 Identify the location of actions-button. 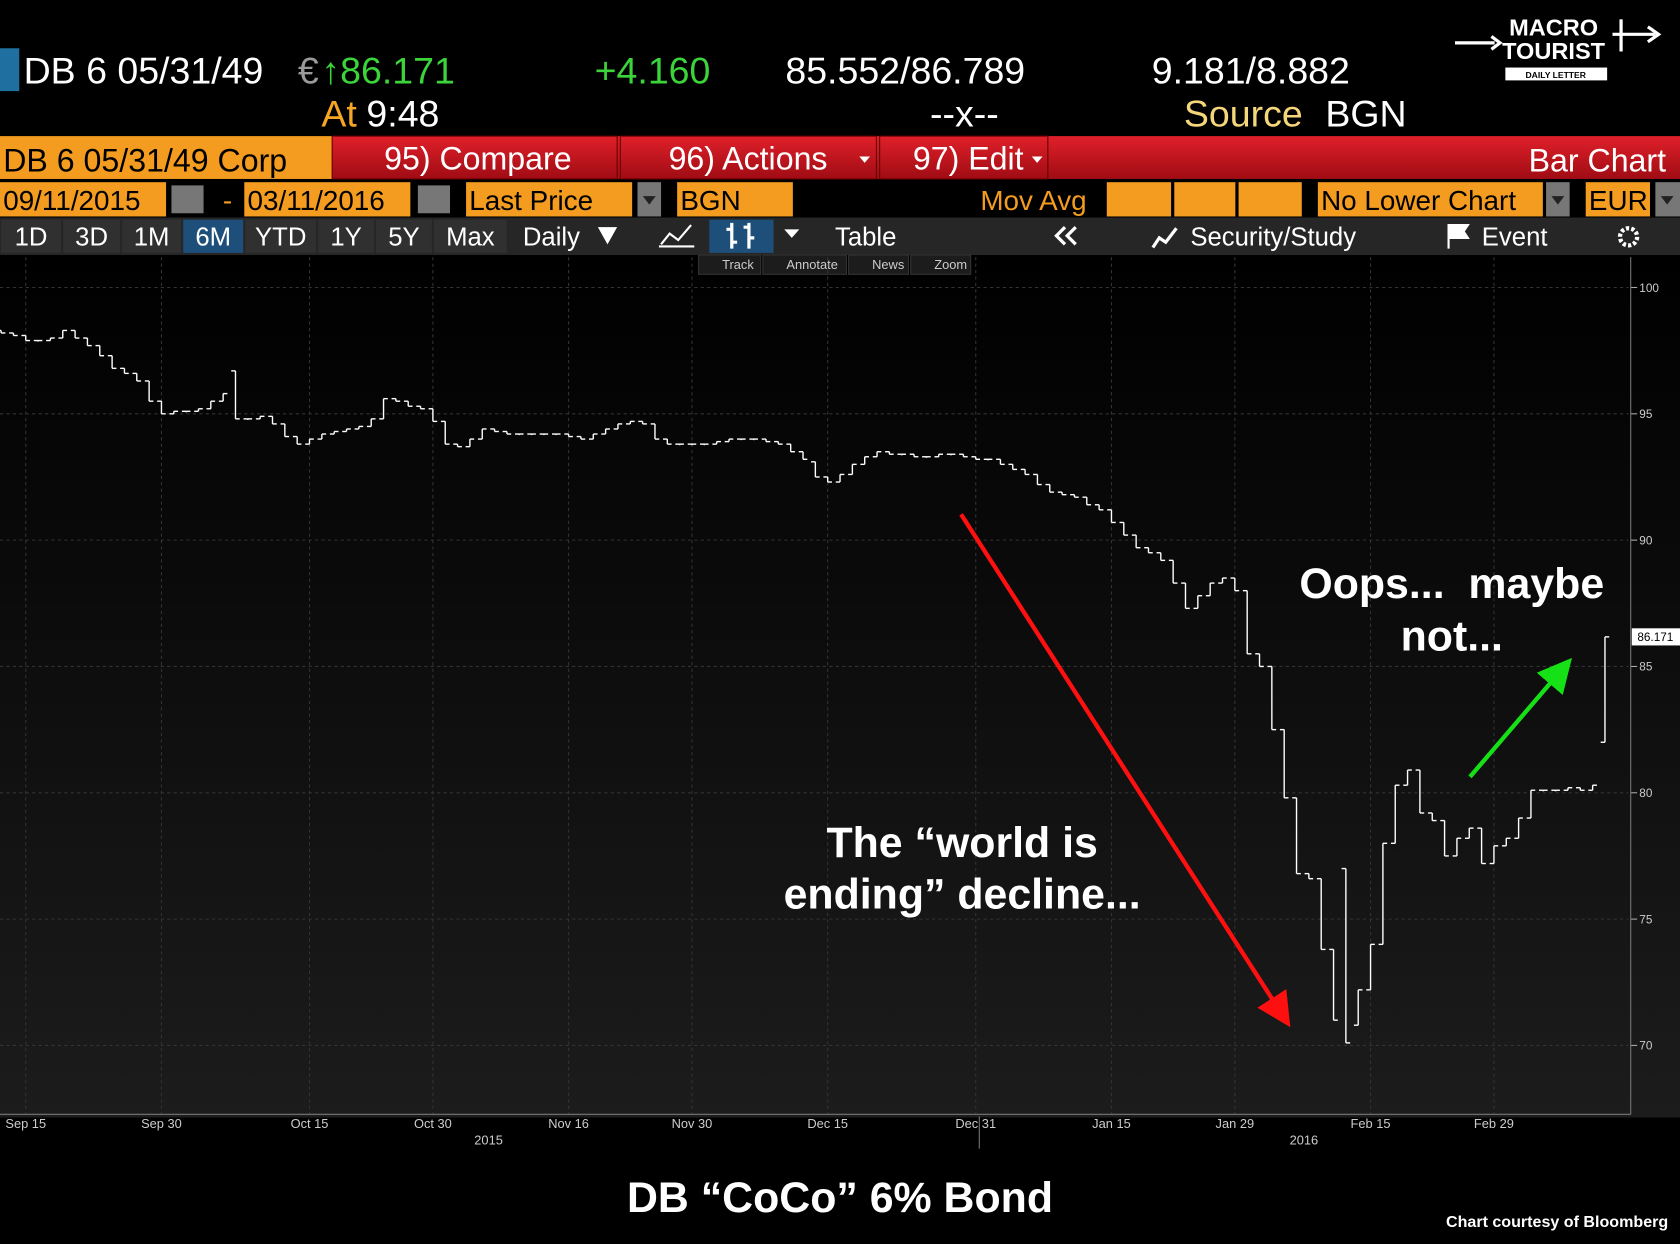
(748, 157).